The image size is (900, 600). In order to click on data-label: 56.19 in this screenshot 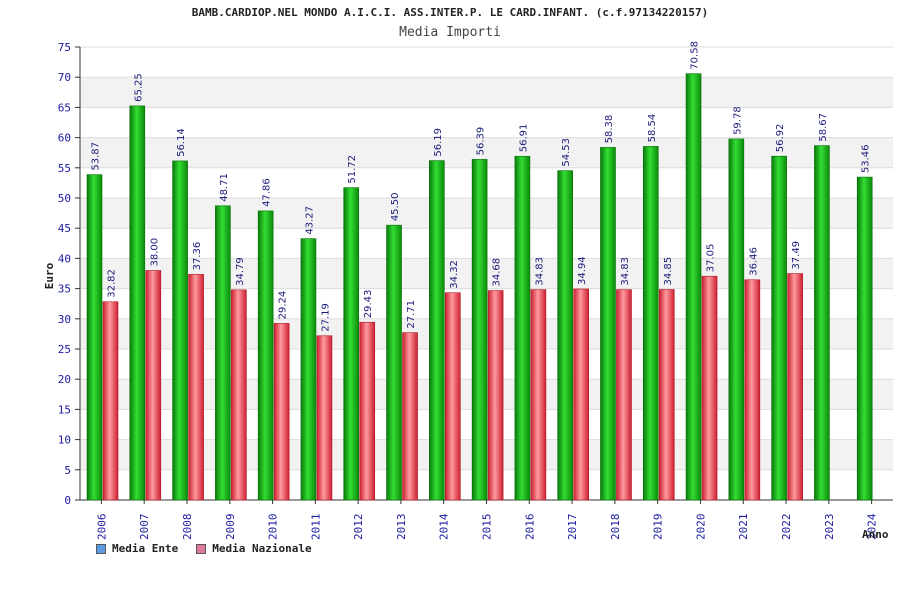, I will do `click(438, 142)`.